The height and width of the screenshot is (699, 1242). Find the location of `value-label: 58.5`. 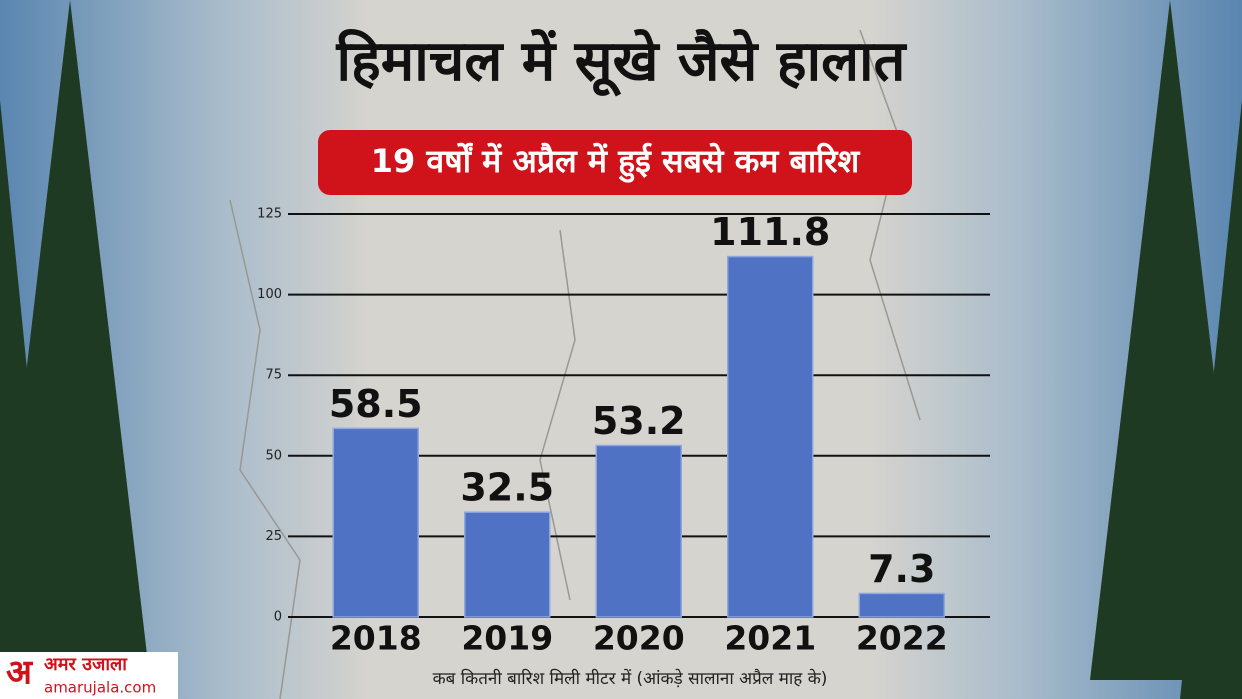

value-label: 58.5 is located at coordinates (376, 404).